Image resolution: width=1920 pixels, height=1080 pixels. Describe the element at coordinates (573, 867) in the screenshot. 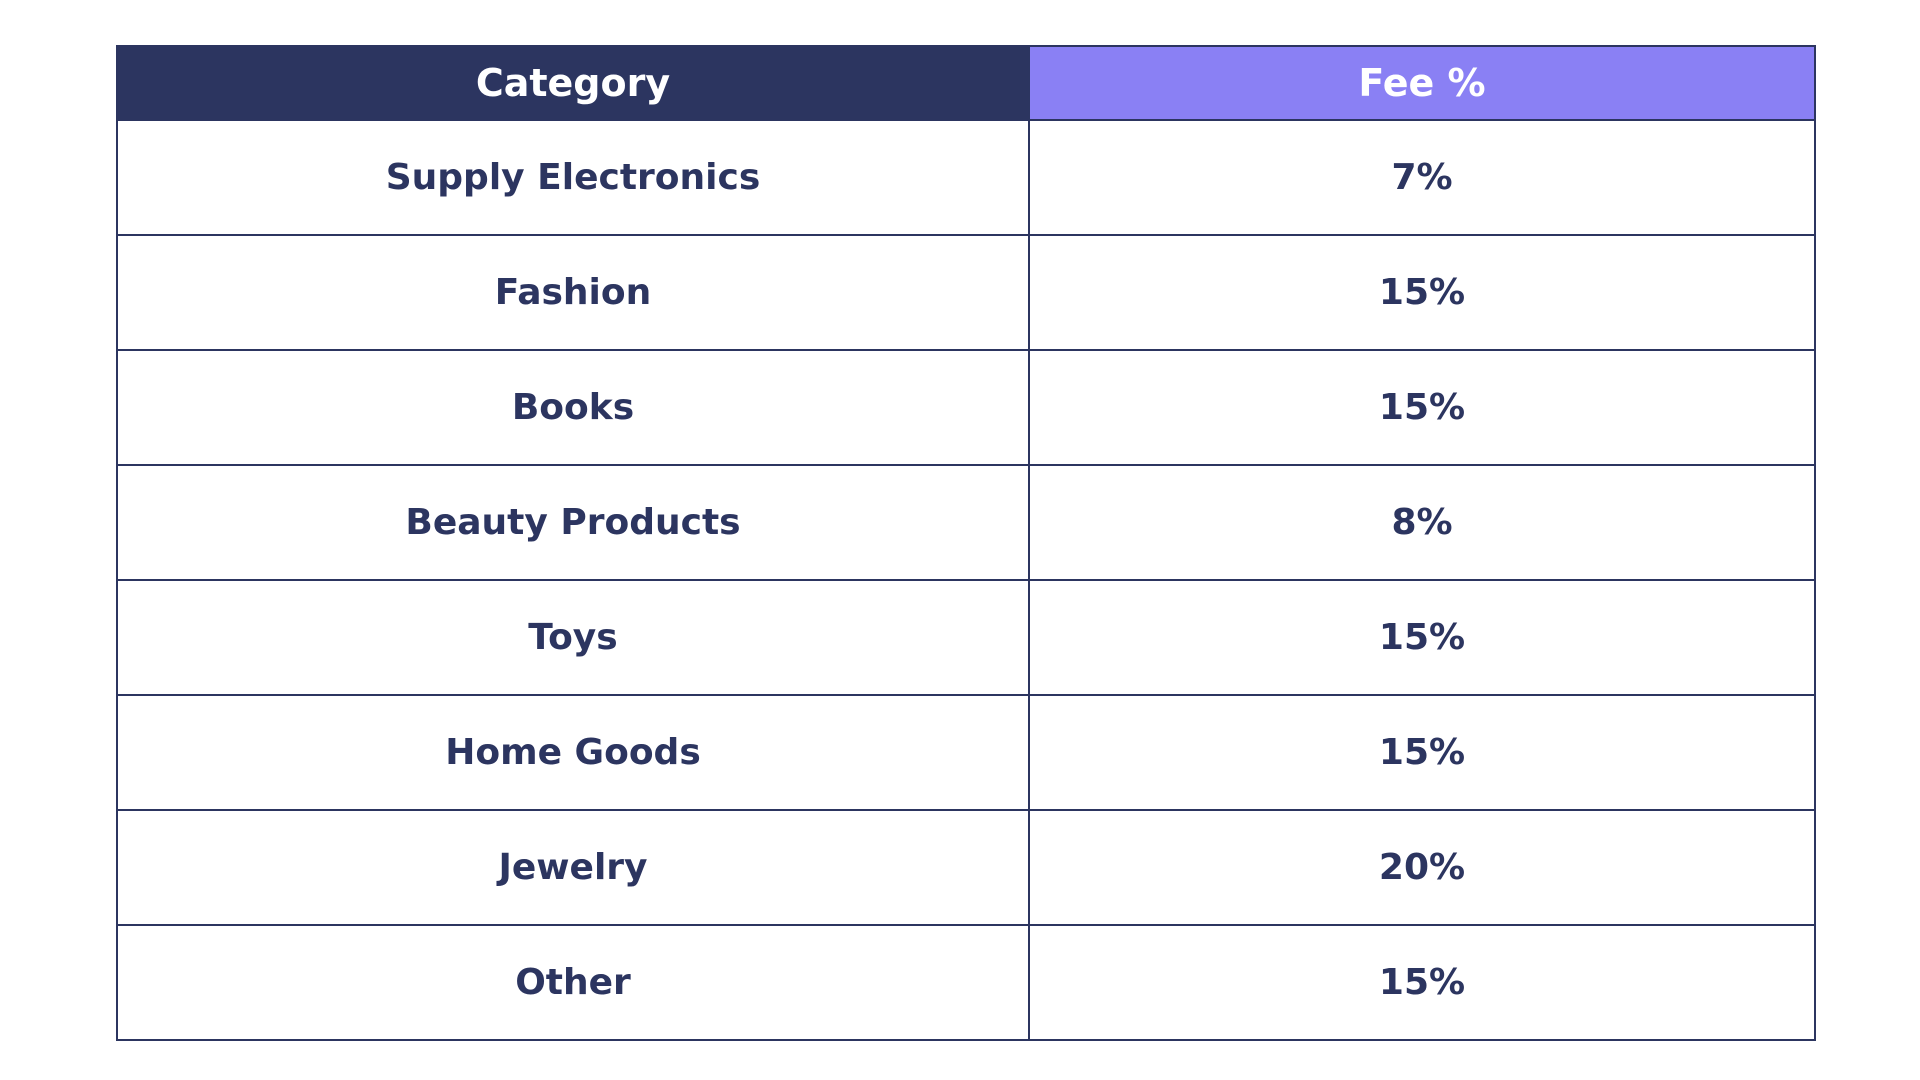

I see `category-cell: Jewelry` at that location.